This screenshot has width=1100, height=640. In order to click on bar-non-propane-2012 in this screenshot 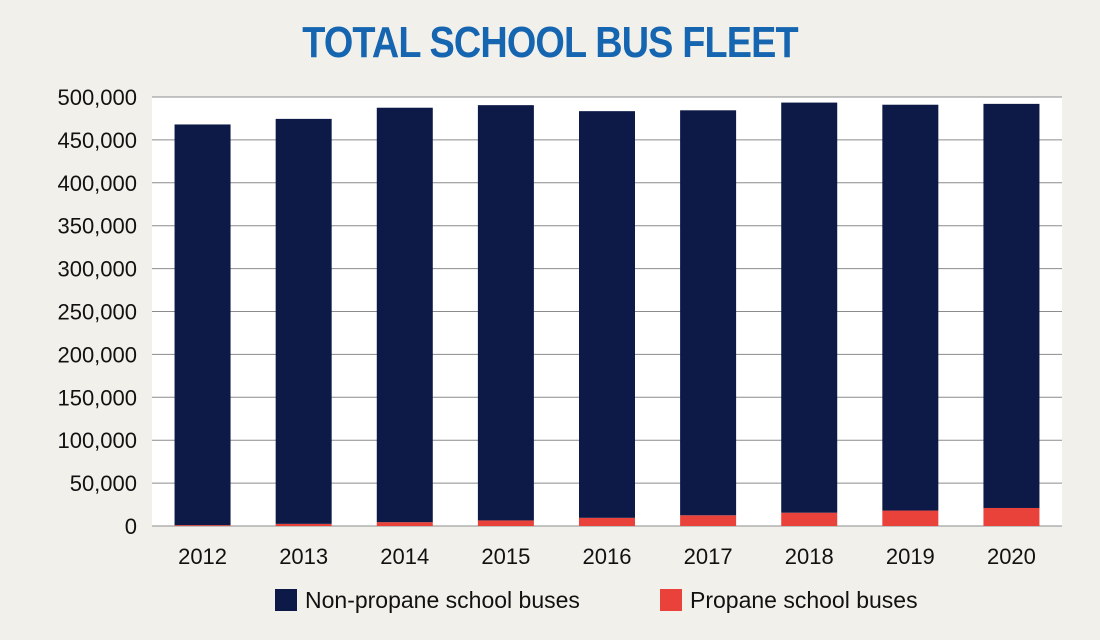, I will do `click(202, 325)`.